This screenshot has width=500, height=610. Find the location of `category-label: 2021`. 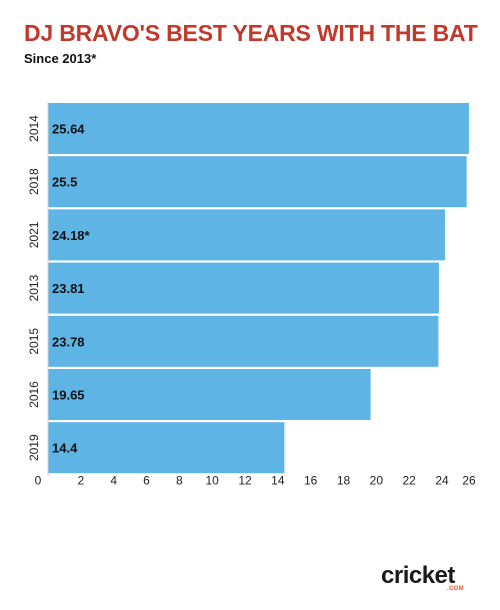

category-label: 2021 is located at coordinates (34, 234).